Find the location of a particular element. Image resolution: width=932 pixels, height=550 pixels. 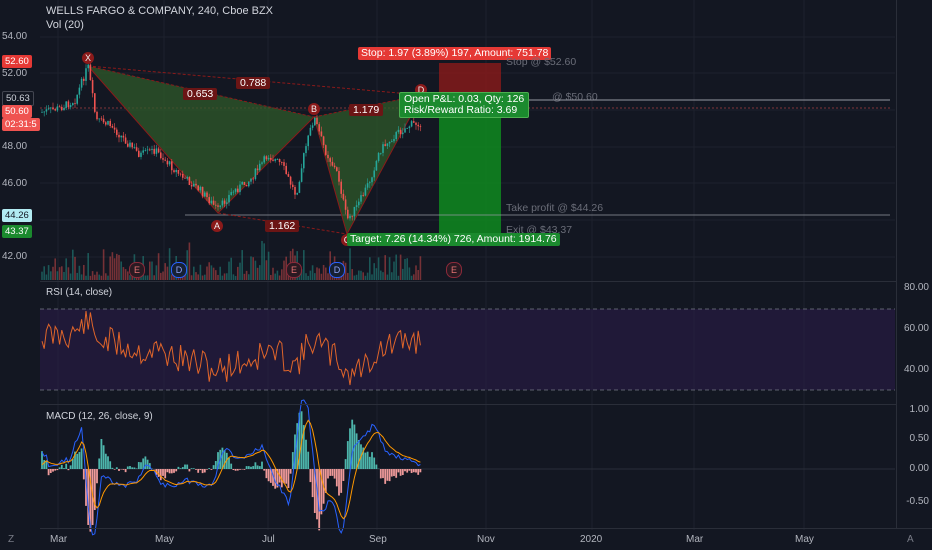

price-rsi-divider is located at coordinates (486, 281).